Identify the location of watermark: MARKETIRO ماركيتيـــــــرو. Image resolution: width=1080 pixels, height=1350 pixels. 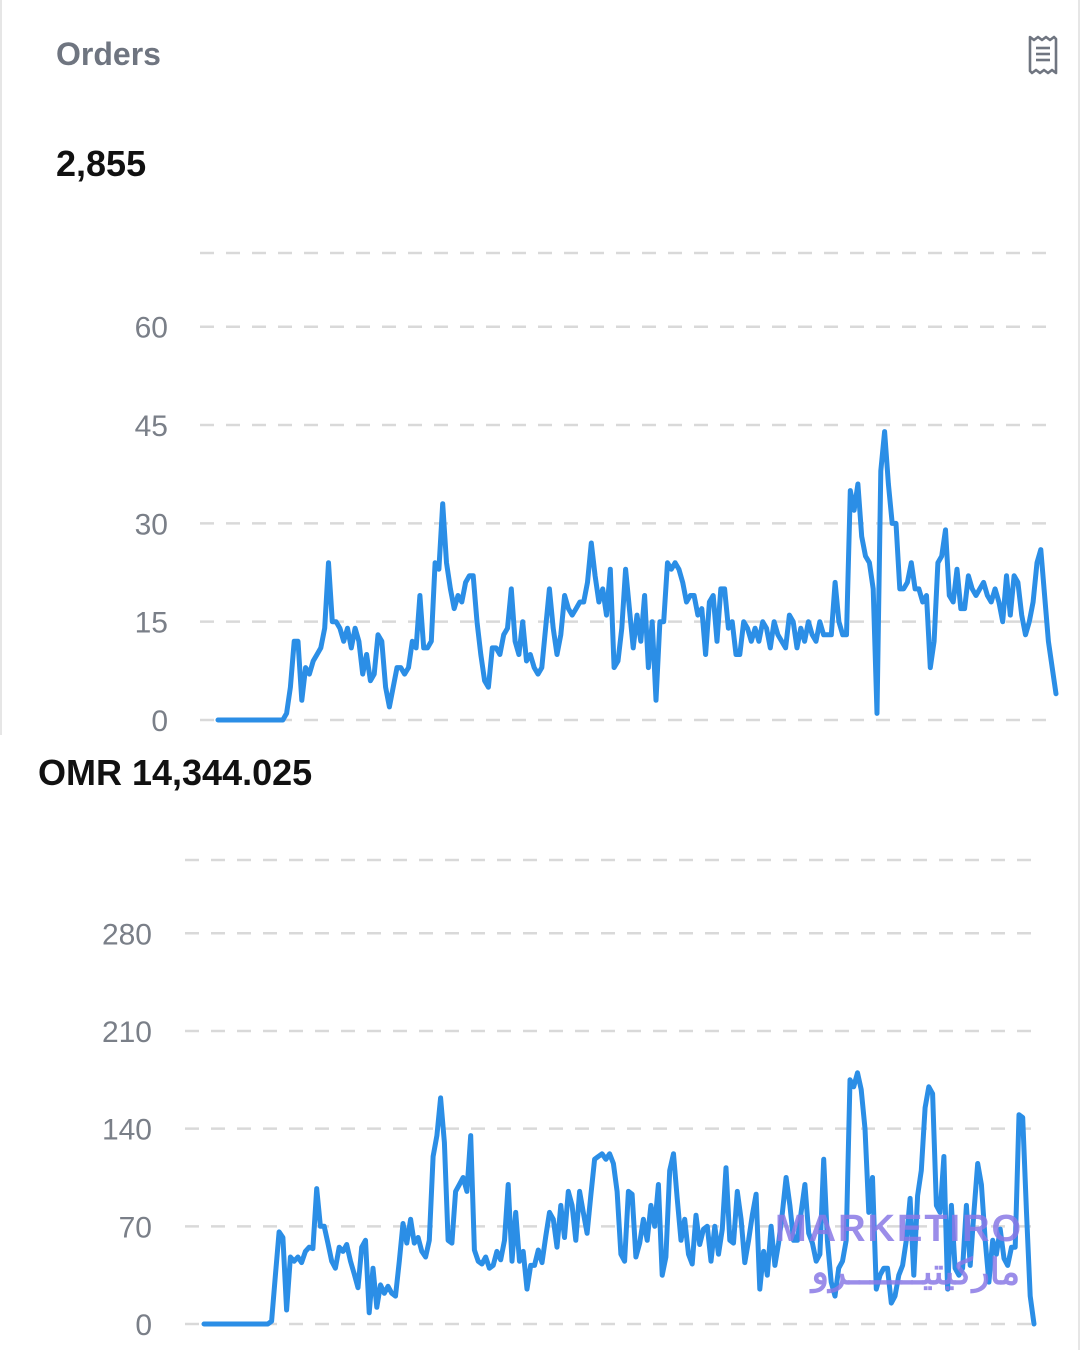
(899, 1250).